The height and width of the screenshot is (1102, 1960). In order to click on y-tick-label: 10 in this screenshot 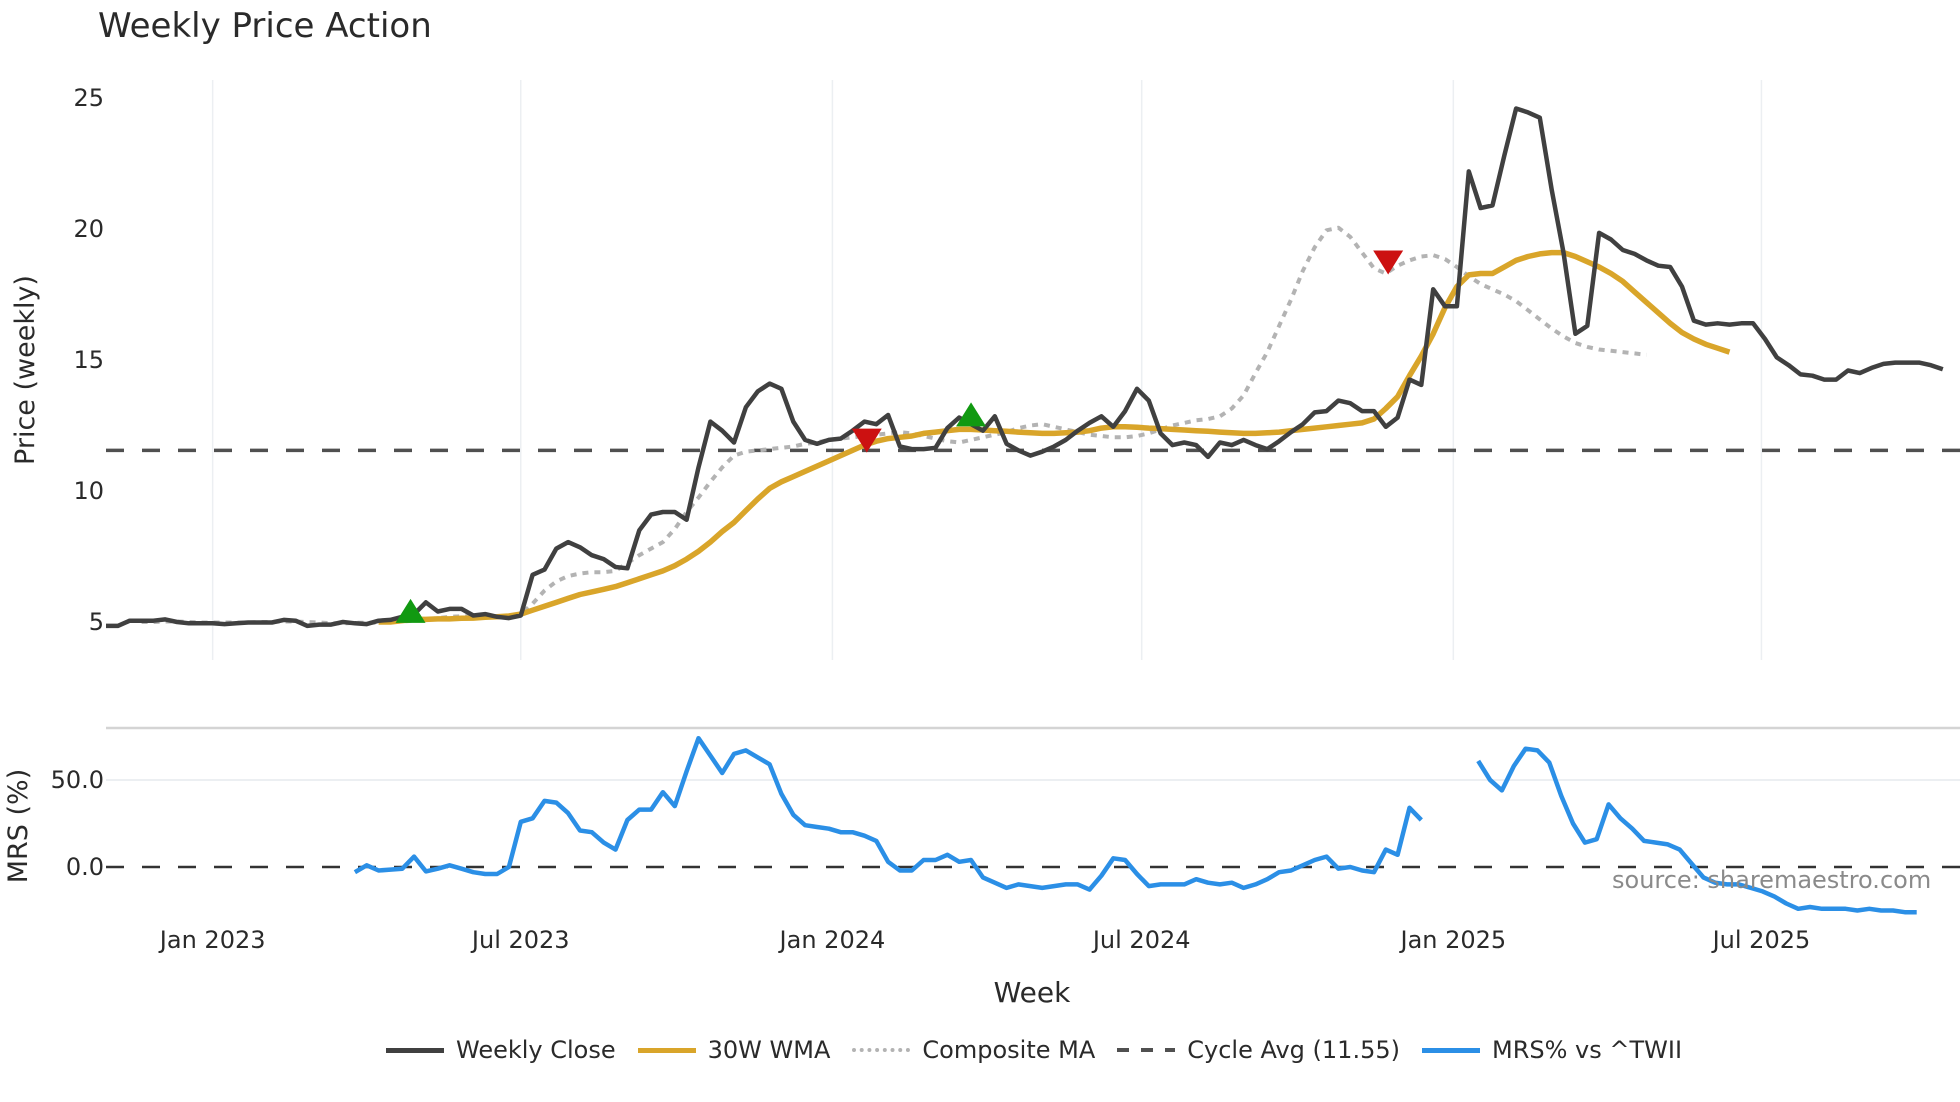, I will do `click(88, 491)`.